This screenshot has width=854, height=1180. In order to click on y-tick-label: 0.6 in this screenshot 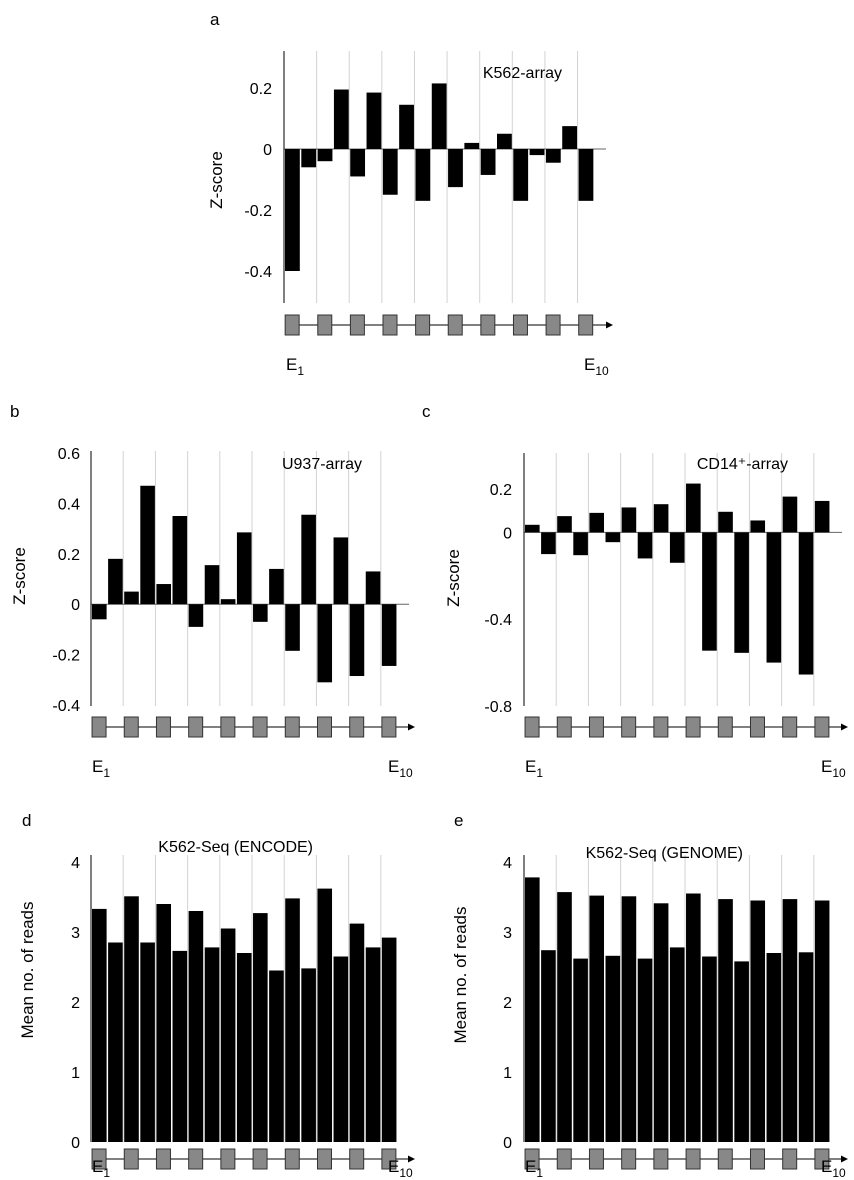, I will do `click(69, 454)`.